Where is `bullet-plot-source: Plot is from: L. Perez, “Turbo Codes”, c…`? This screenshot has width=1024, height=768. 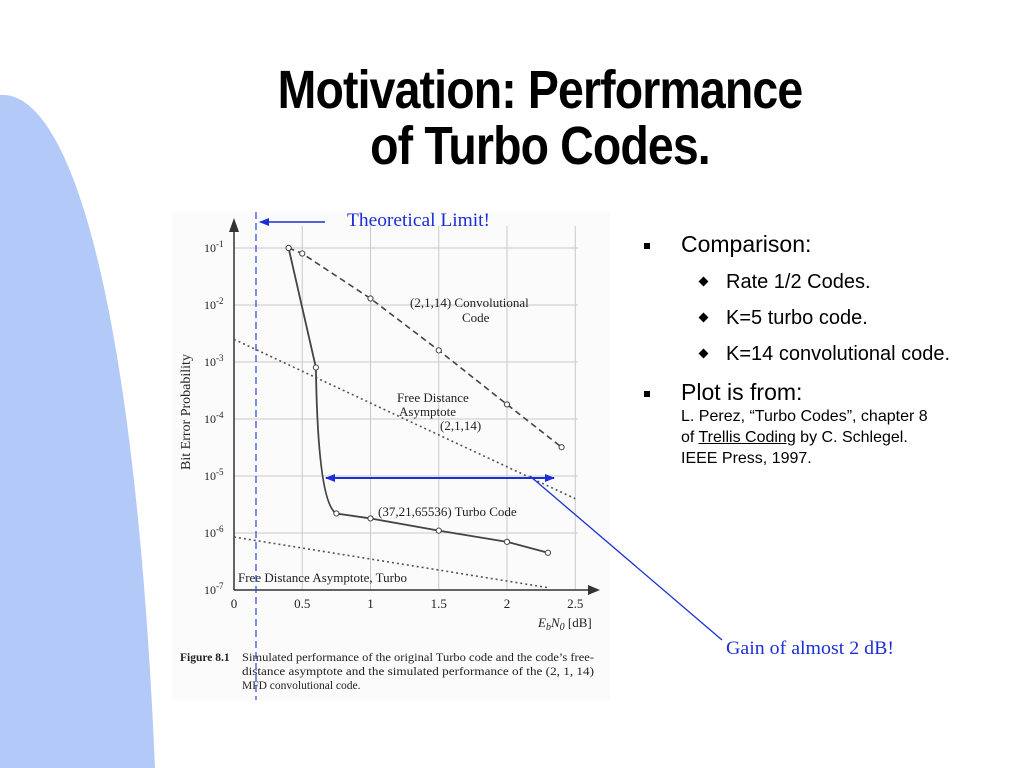
bullet-plot-source: Plot is from: L. Perez, “Turbo Codes”, c… is located at coordinates (830, 423).